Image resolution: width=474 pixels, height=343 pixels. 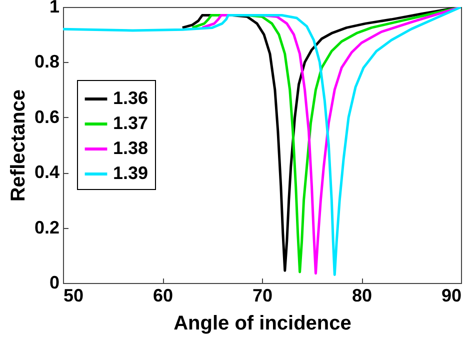 I want to click on y-tick-label: 0.4, so click(x=47, y=172).